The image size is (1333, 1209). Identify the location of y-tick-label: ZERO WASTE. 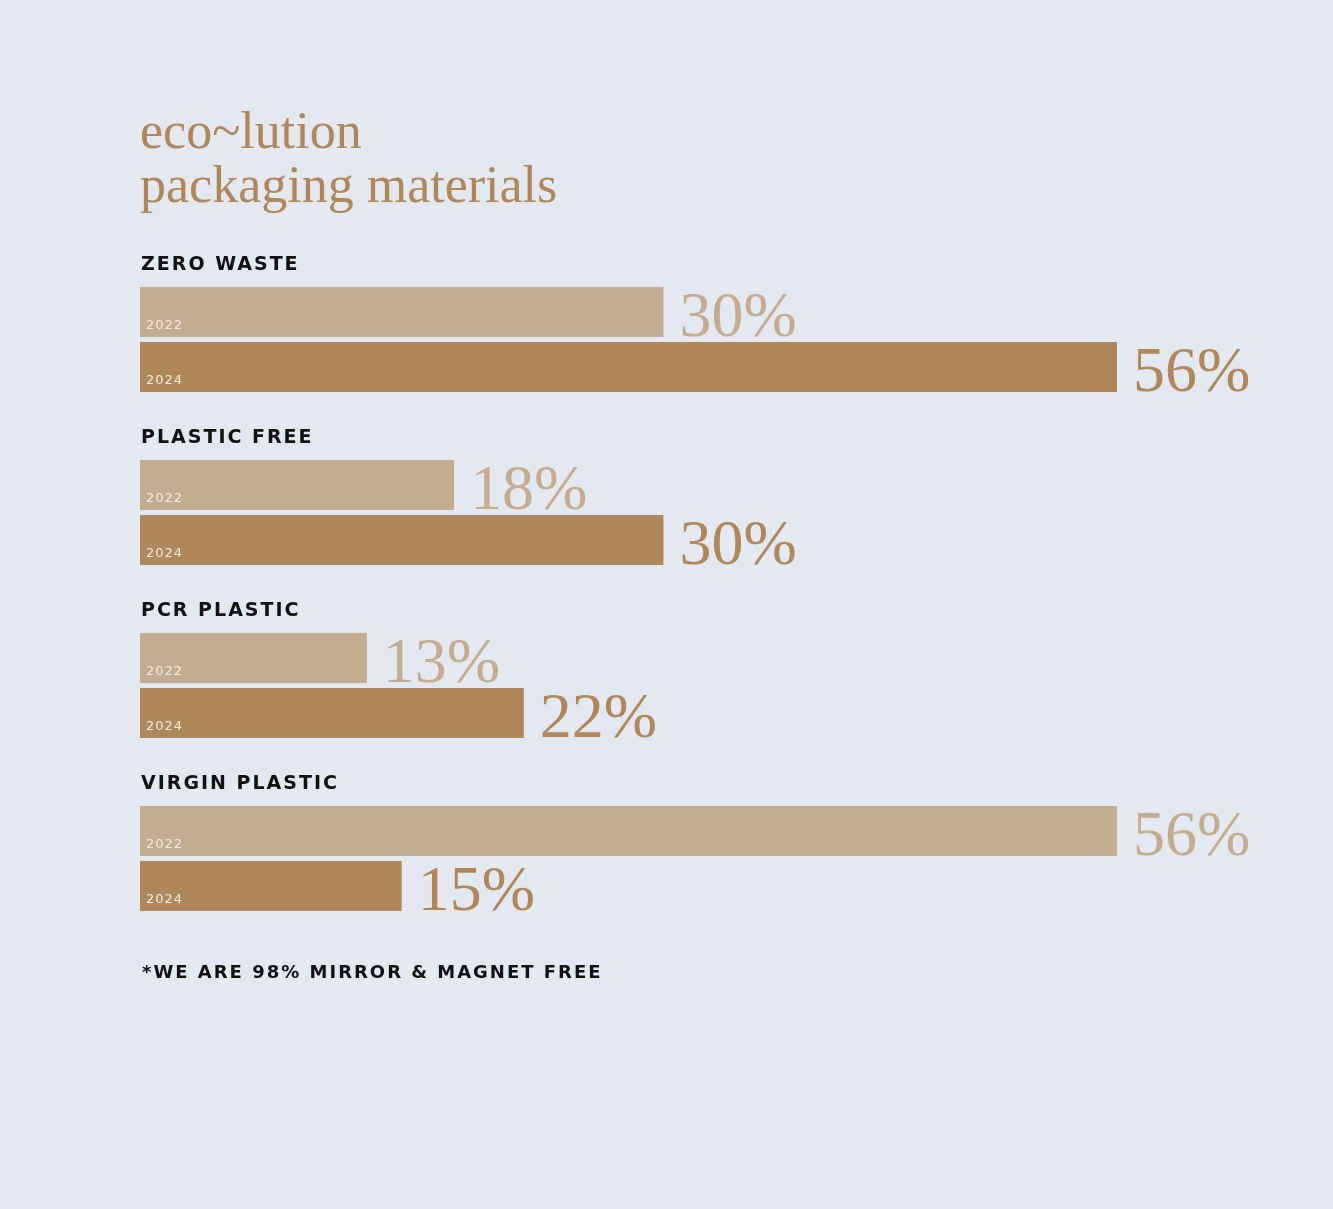
(220, 263).